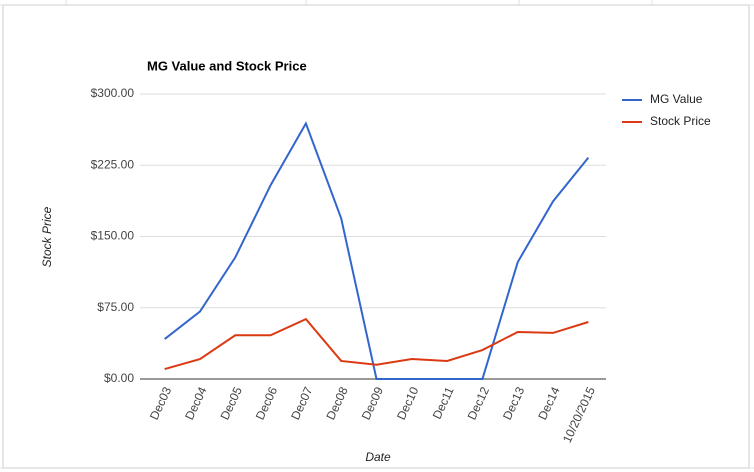 This screenshot has height=472, width=754. Describe the element at coordinates (376, 343) in the screenshot. I see `data-line` at that location.